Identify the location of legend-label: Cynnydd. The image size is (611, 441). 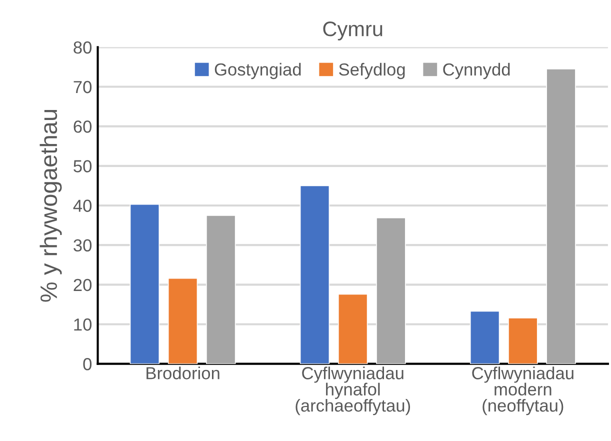
(476, 71).